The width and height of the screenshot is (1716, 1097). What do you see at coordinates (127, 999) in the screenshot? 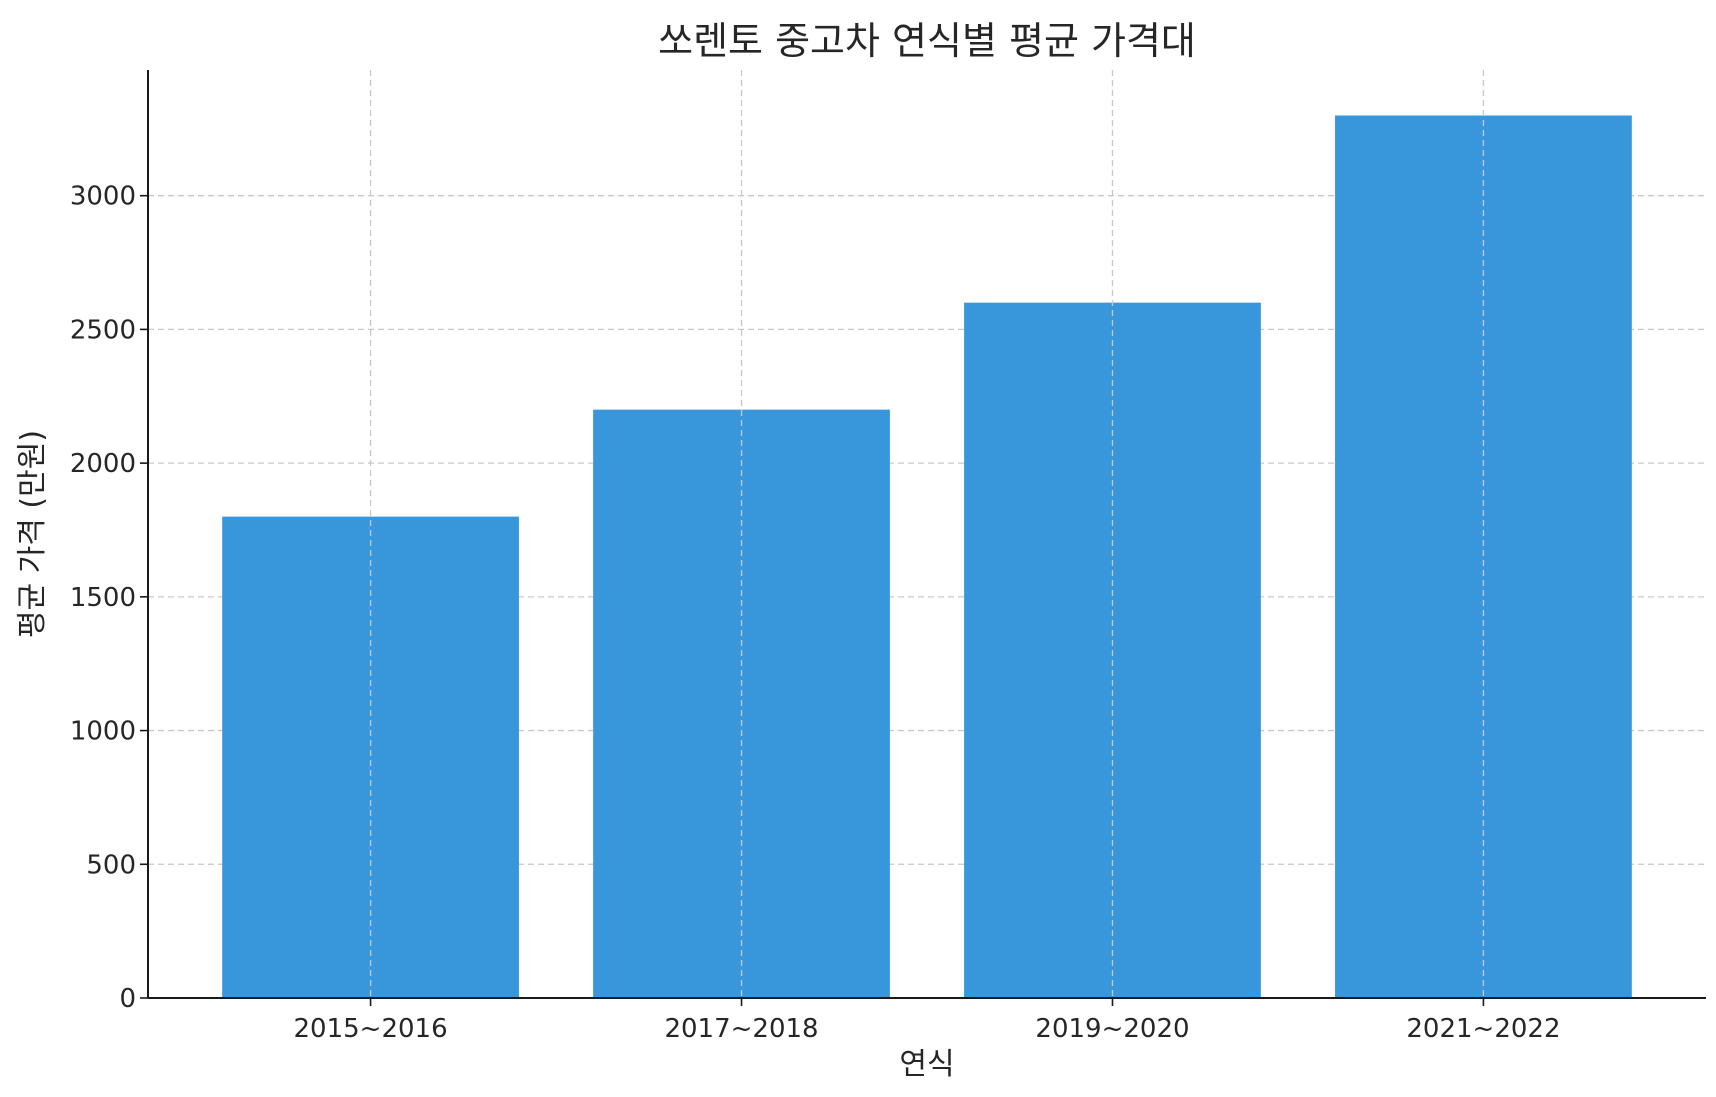
I see `y-tick-label: 0` at bounding box center [127, 999].